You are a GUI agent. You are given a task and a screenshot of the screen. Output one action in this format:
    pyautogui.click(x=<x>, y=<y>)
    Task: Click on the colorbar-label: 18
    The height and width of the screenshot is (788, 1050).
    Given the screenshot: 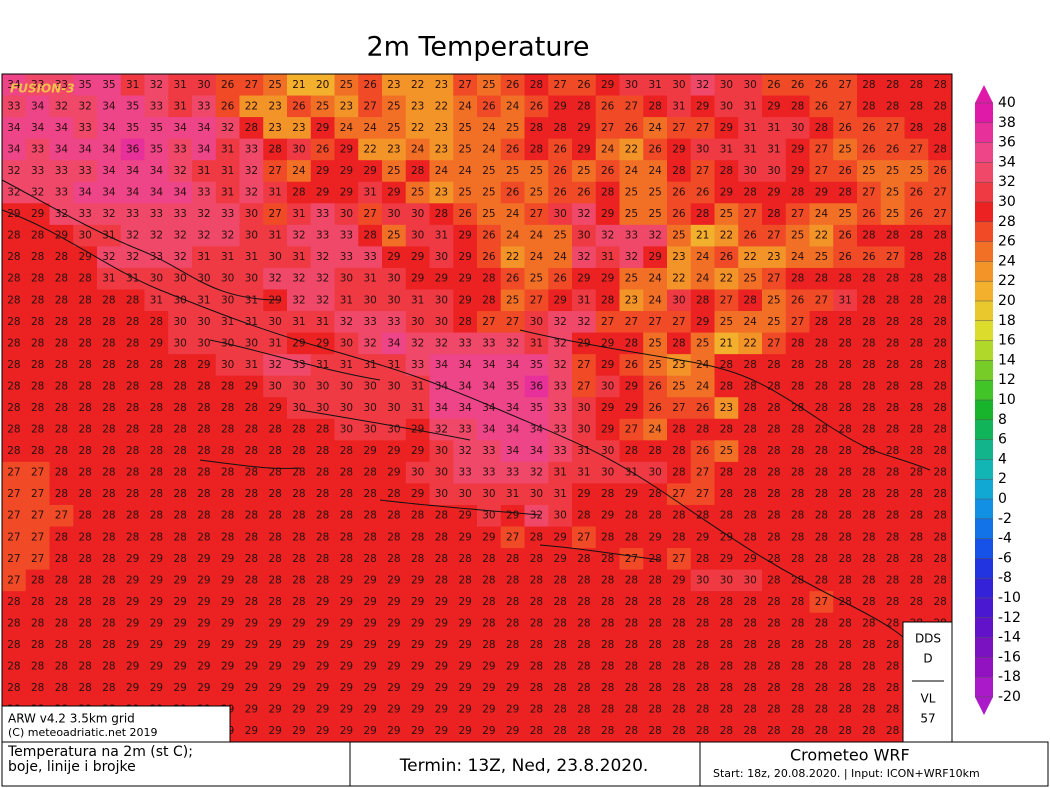 What is the action you would take?
    pyautogui.click(x=1007, y=321)
    